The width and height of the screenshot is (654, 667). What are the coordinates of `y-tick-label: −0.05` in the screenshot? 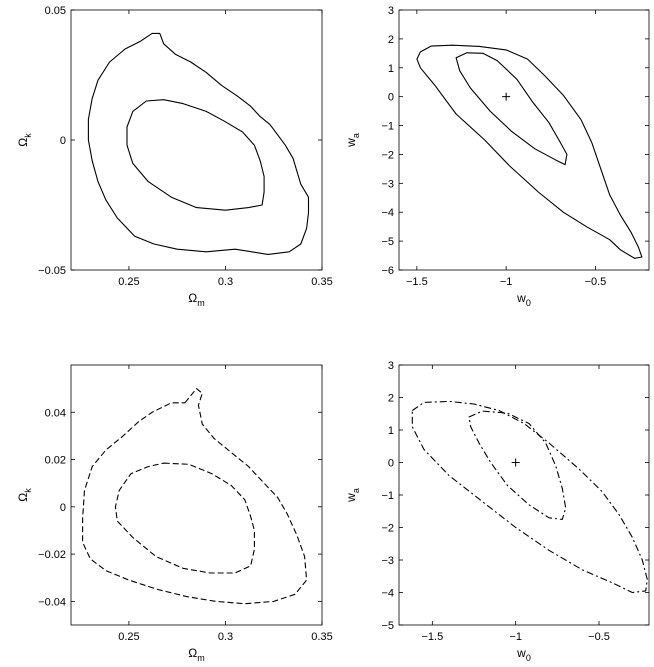 It's located at (52, 271).